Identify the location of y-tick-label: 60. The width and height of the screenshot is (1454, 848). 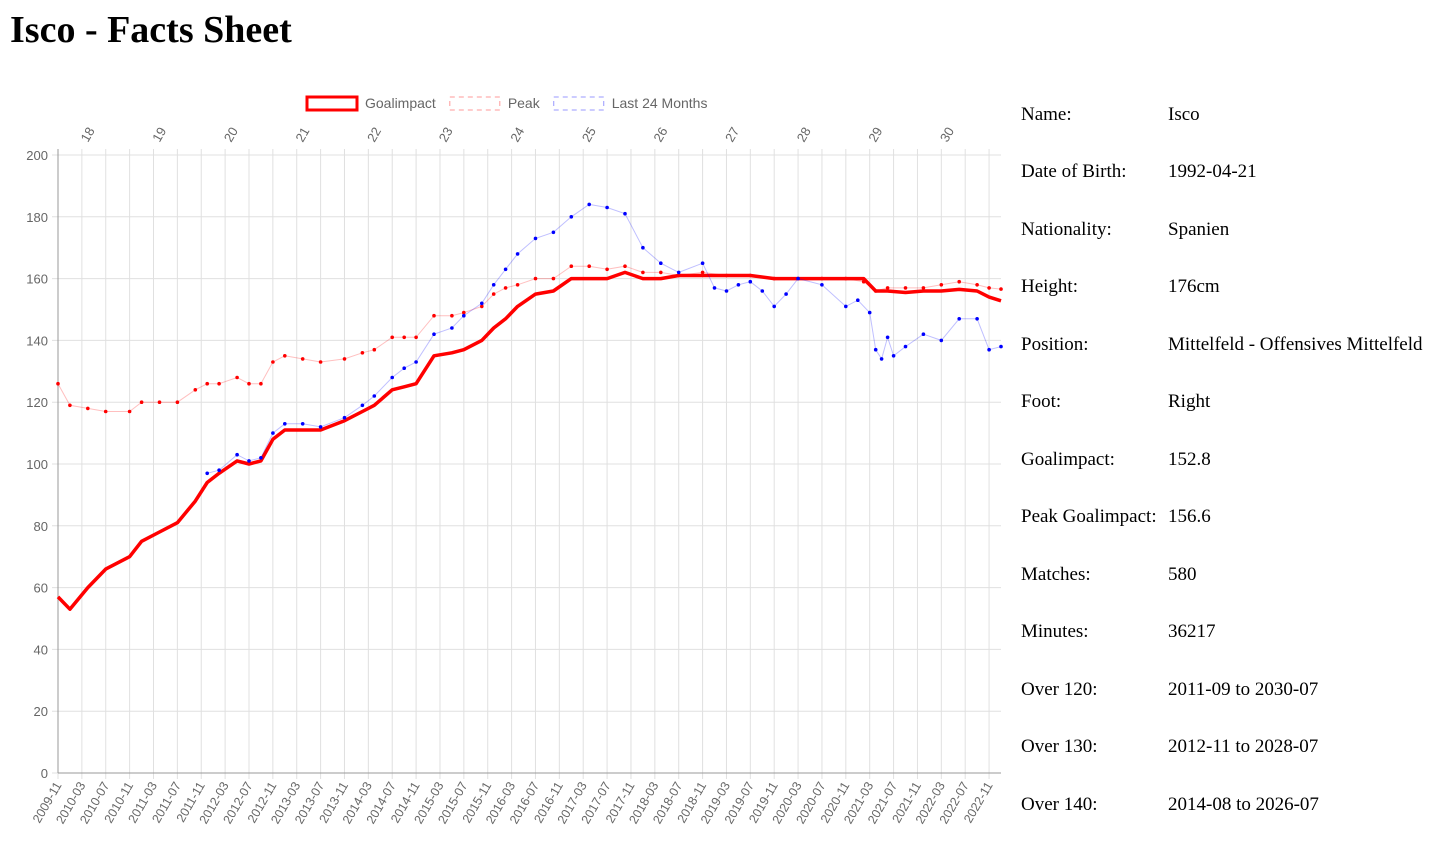
(41, 588).